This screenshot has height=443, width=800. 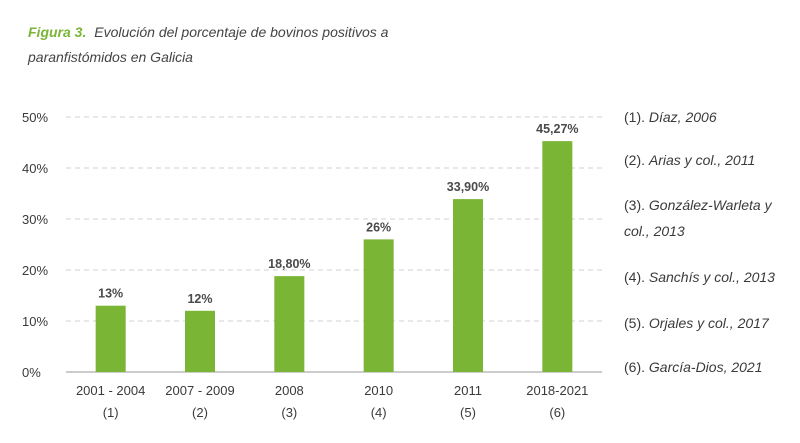 What do you see at coordinates (289, 264) in the screenshot?
I see `data-label: 18,80%` at bounding box center [289, 264].